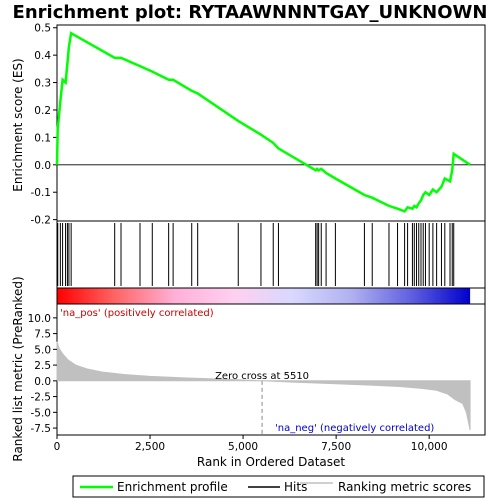 This screenshot has height=500, width=500. What do you see at coordinates (137, 313) in the screenshot?
I see `pos-correlated-label: 'na_pos' (positively correlated)` at bounding box center [137, 313].